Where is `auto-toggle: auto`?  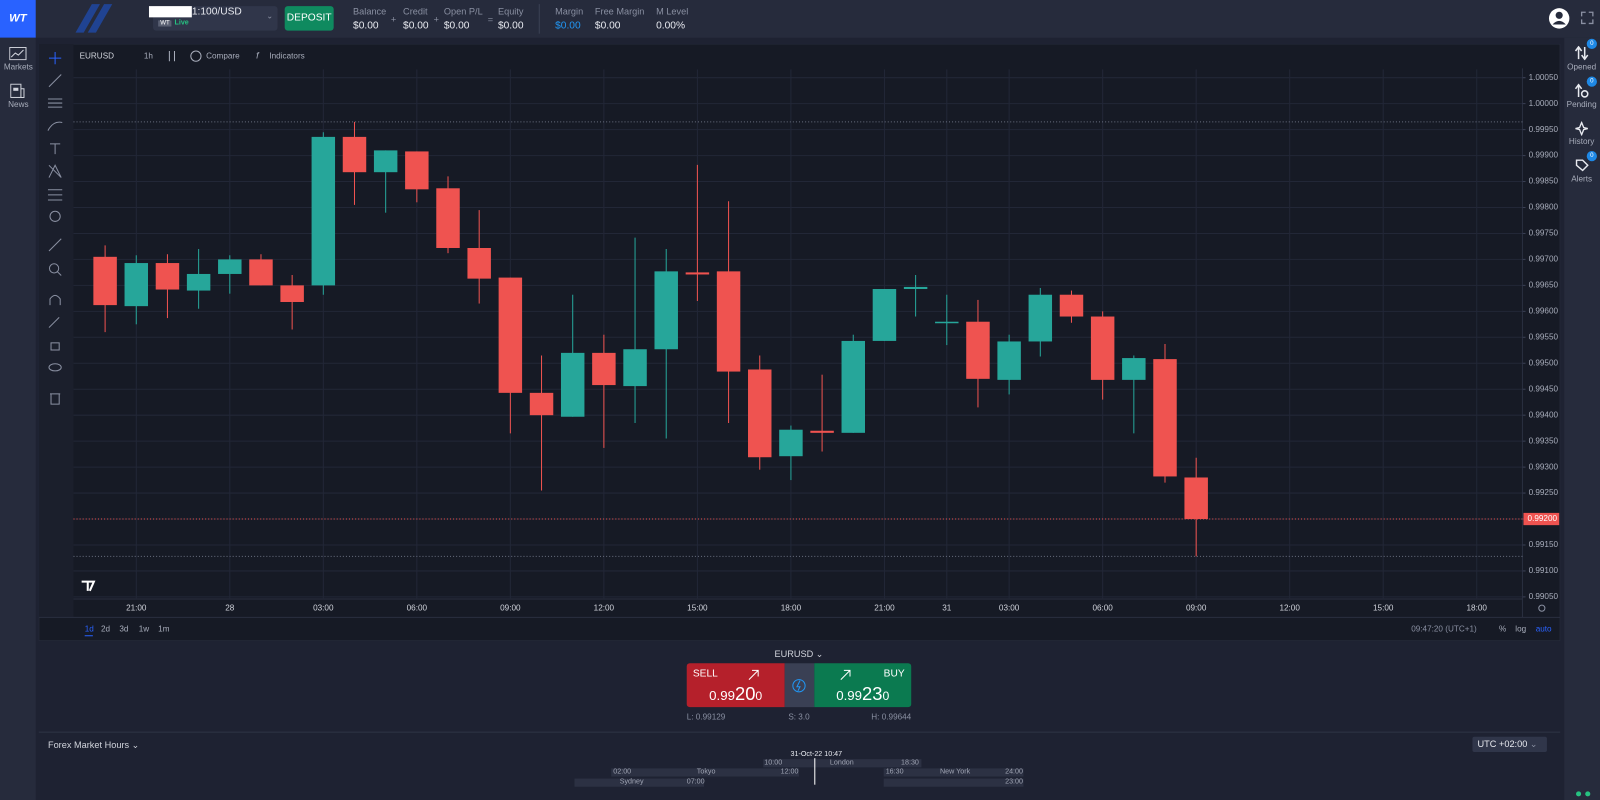 auto-toggle: auto is located at coordinates (1544, 629).